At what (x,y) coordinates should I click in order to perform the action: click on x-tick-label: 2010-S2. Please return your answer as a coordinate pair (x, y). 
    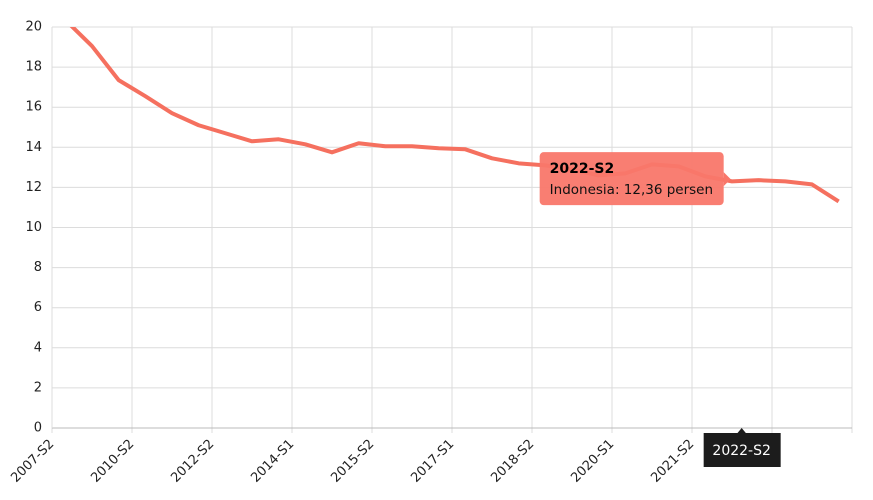
    Looking at the image, I should click on (112, 461).